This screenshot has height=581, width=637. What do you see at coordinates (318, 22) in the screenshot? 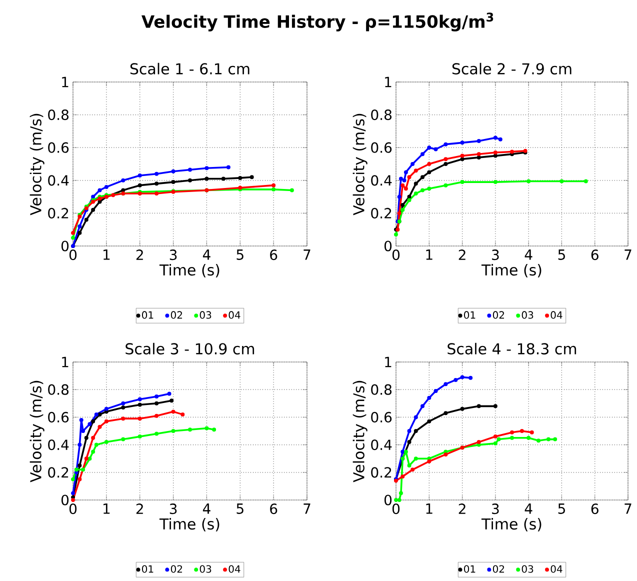
I see `text: Velocity Time History - ρ=1150kg/m$^{3}$` at bounding box center [318, 22].